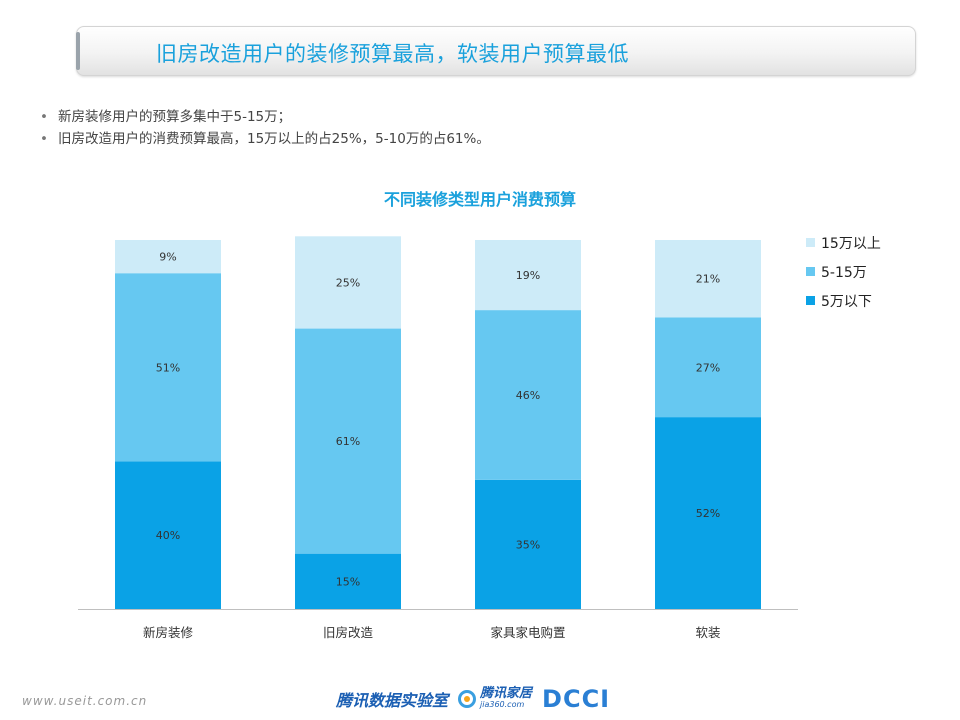 Image resolution: width=960 pixels, height=720 pixels. What do you see at coordinates (175, 117) in the screenshot?
I see `bullet-text: 新房装修用户的预算多集中于5-15万；` at bounding box center [175, 117].